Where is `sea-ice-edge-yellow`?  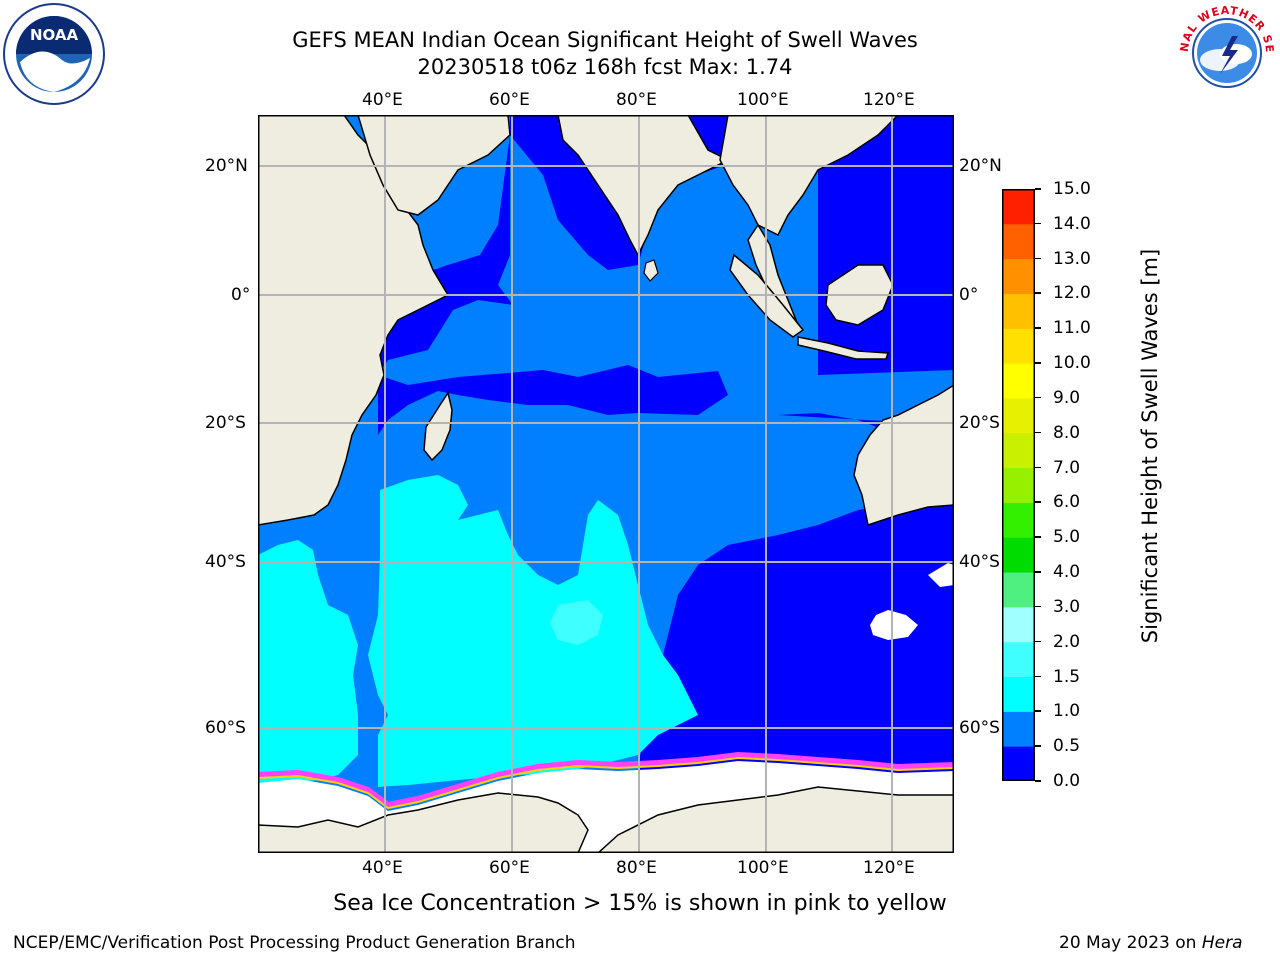 sea-ice-edge-yellow is located at coordinates (606, 783).